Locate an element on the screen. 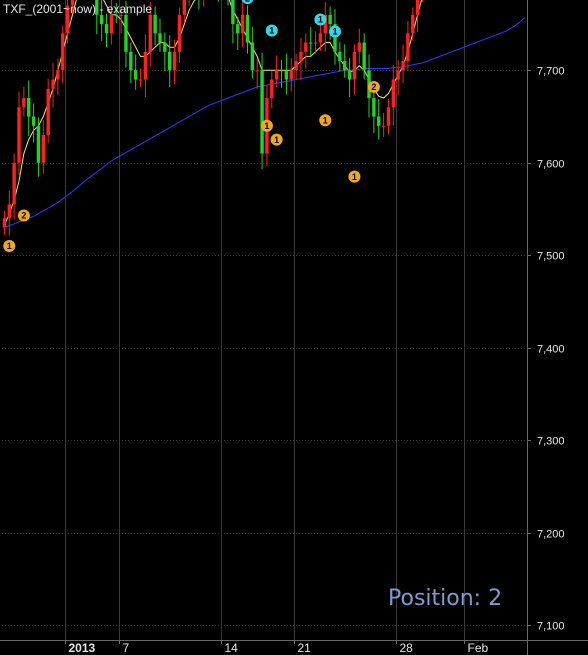  y-tick-label: 7,200 is located at coordinates (551, 535).